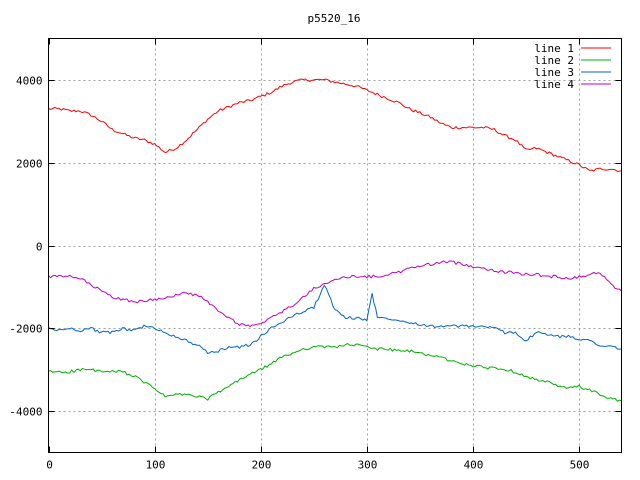 This screenshot has height=480, width=640. I want to click on x-tick-label: 200, so click(262, 465).